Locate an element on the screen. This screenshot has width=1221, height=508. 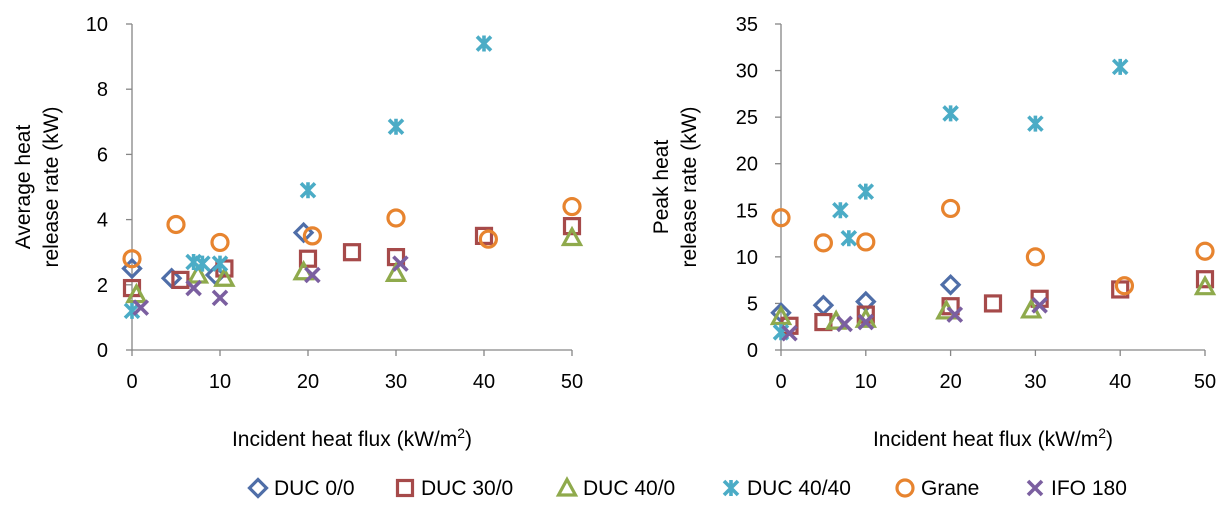
y-tick-label: 25 is located at coordinates (747, 118).